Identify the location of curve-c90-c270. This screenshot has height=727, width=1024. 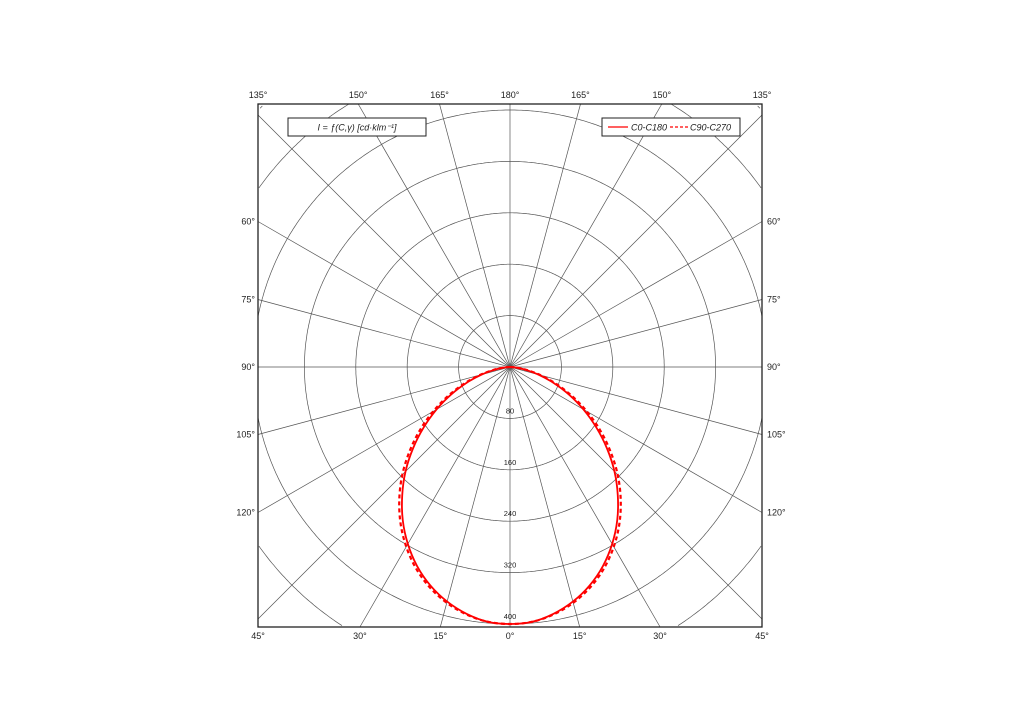
(510, 495).